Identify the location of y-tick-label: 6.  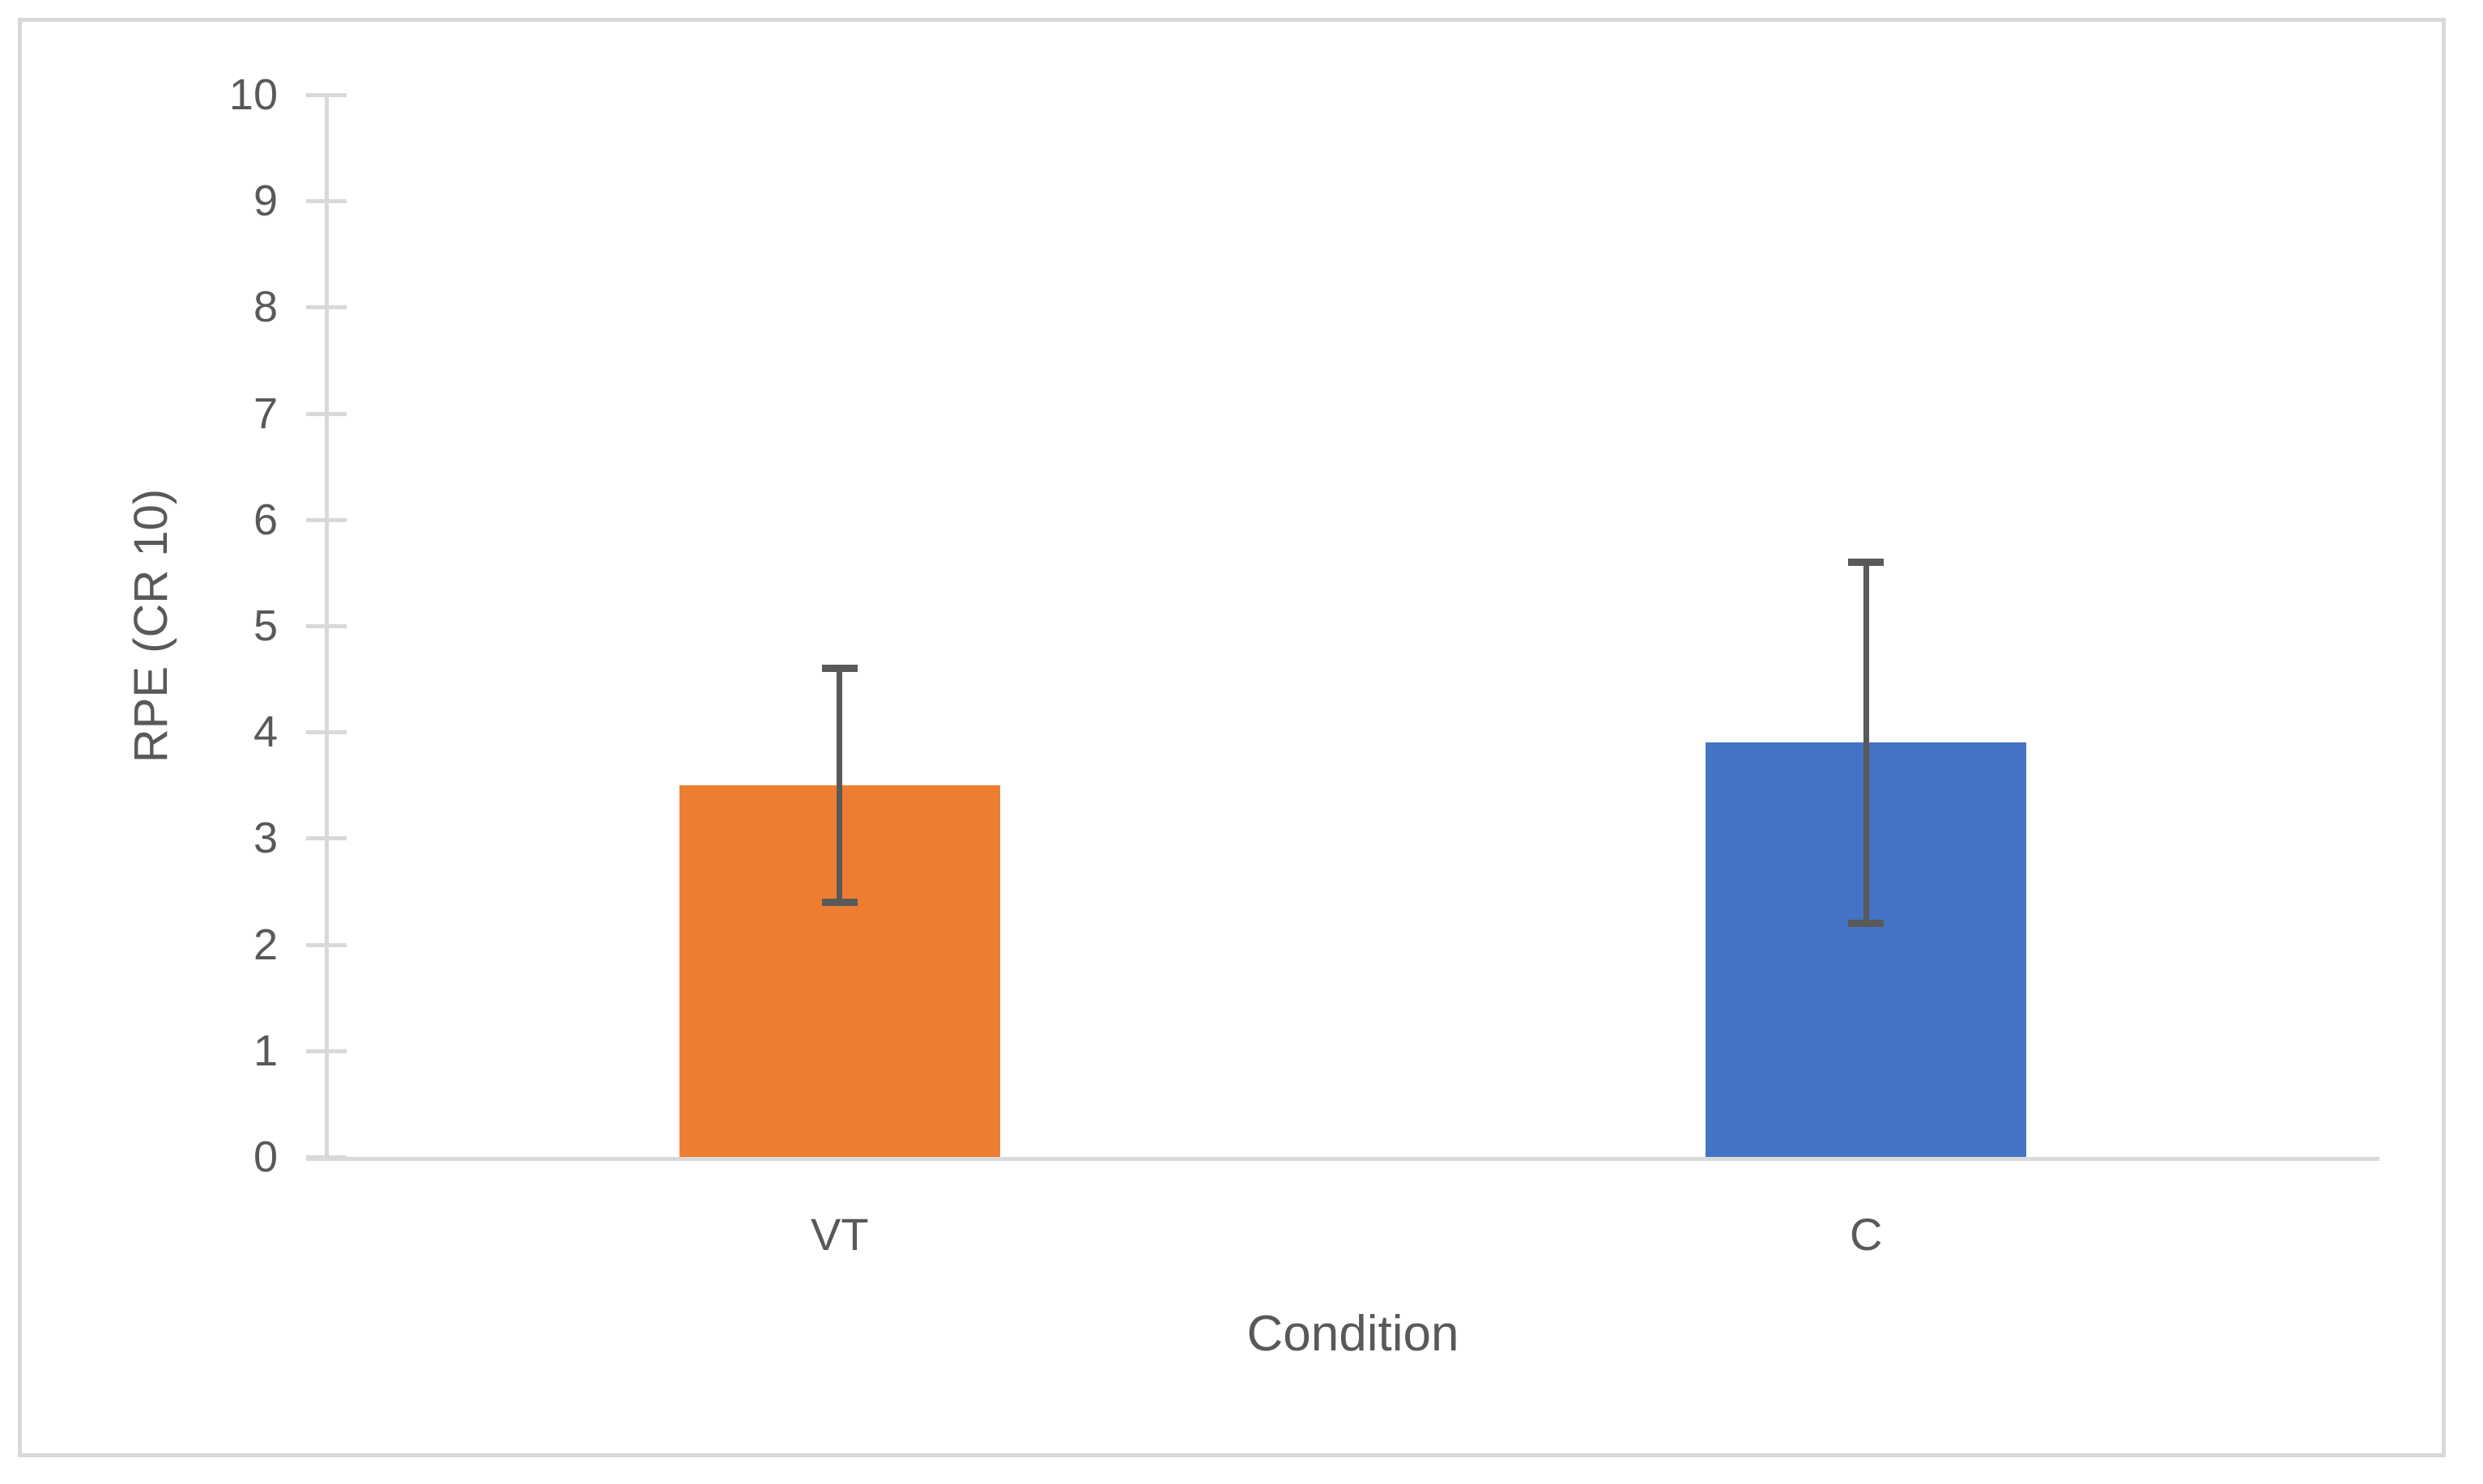
(266, 519).